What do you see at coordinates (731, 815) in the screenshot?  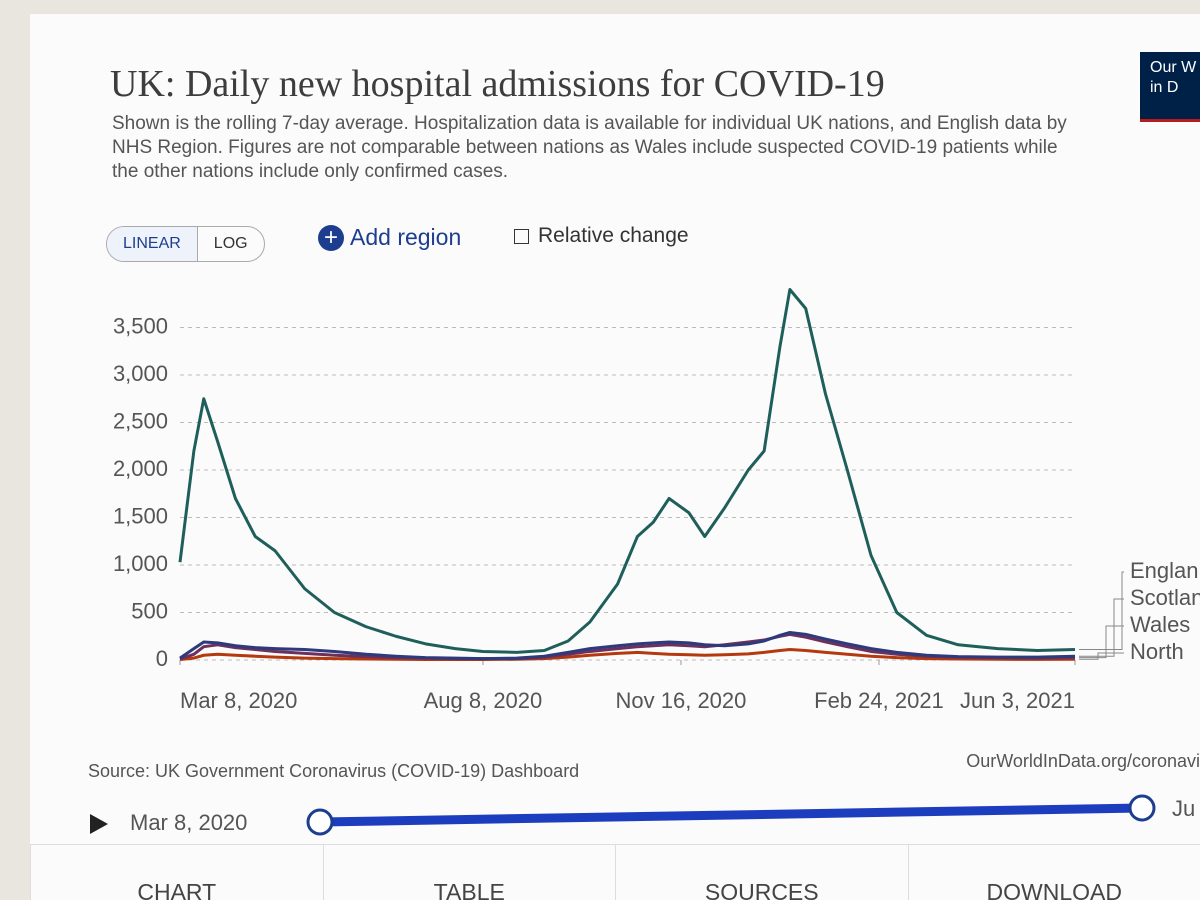 I see `timeline-bar` at bounding box center [731, 815].